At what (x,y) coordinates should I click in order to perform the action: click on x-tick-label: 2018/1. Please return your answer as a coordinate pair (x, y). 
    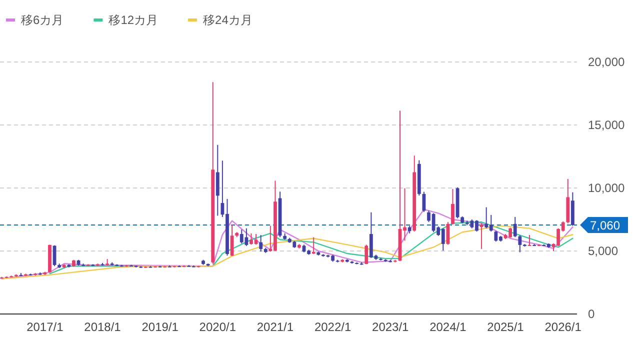
    Looking at the image, I should click on (103, 327).